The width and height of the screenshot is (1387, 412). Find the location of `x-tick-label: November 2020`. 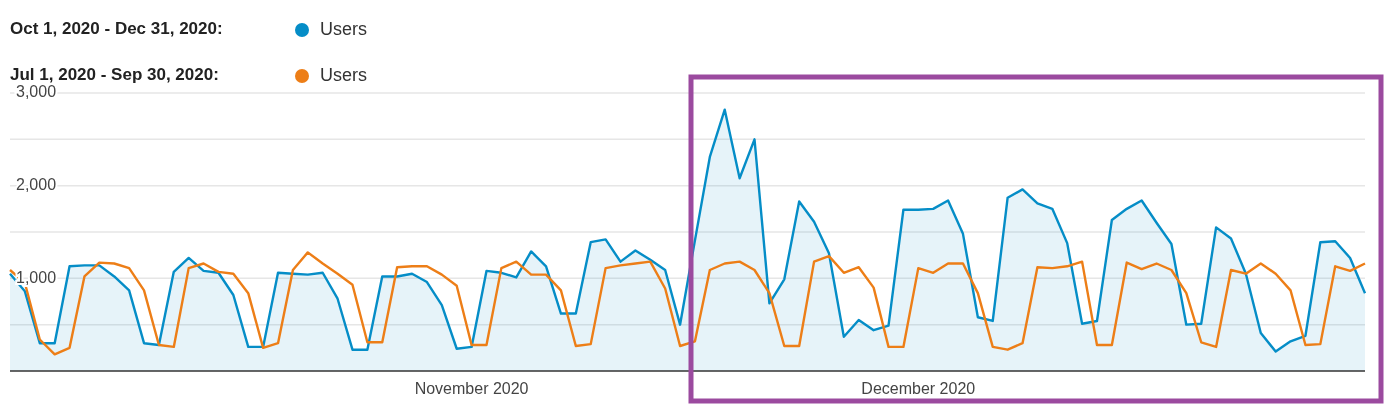

x-tick-label: November 2020 is located at coordinates (471, 388).